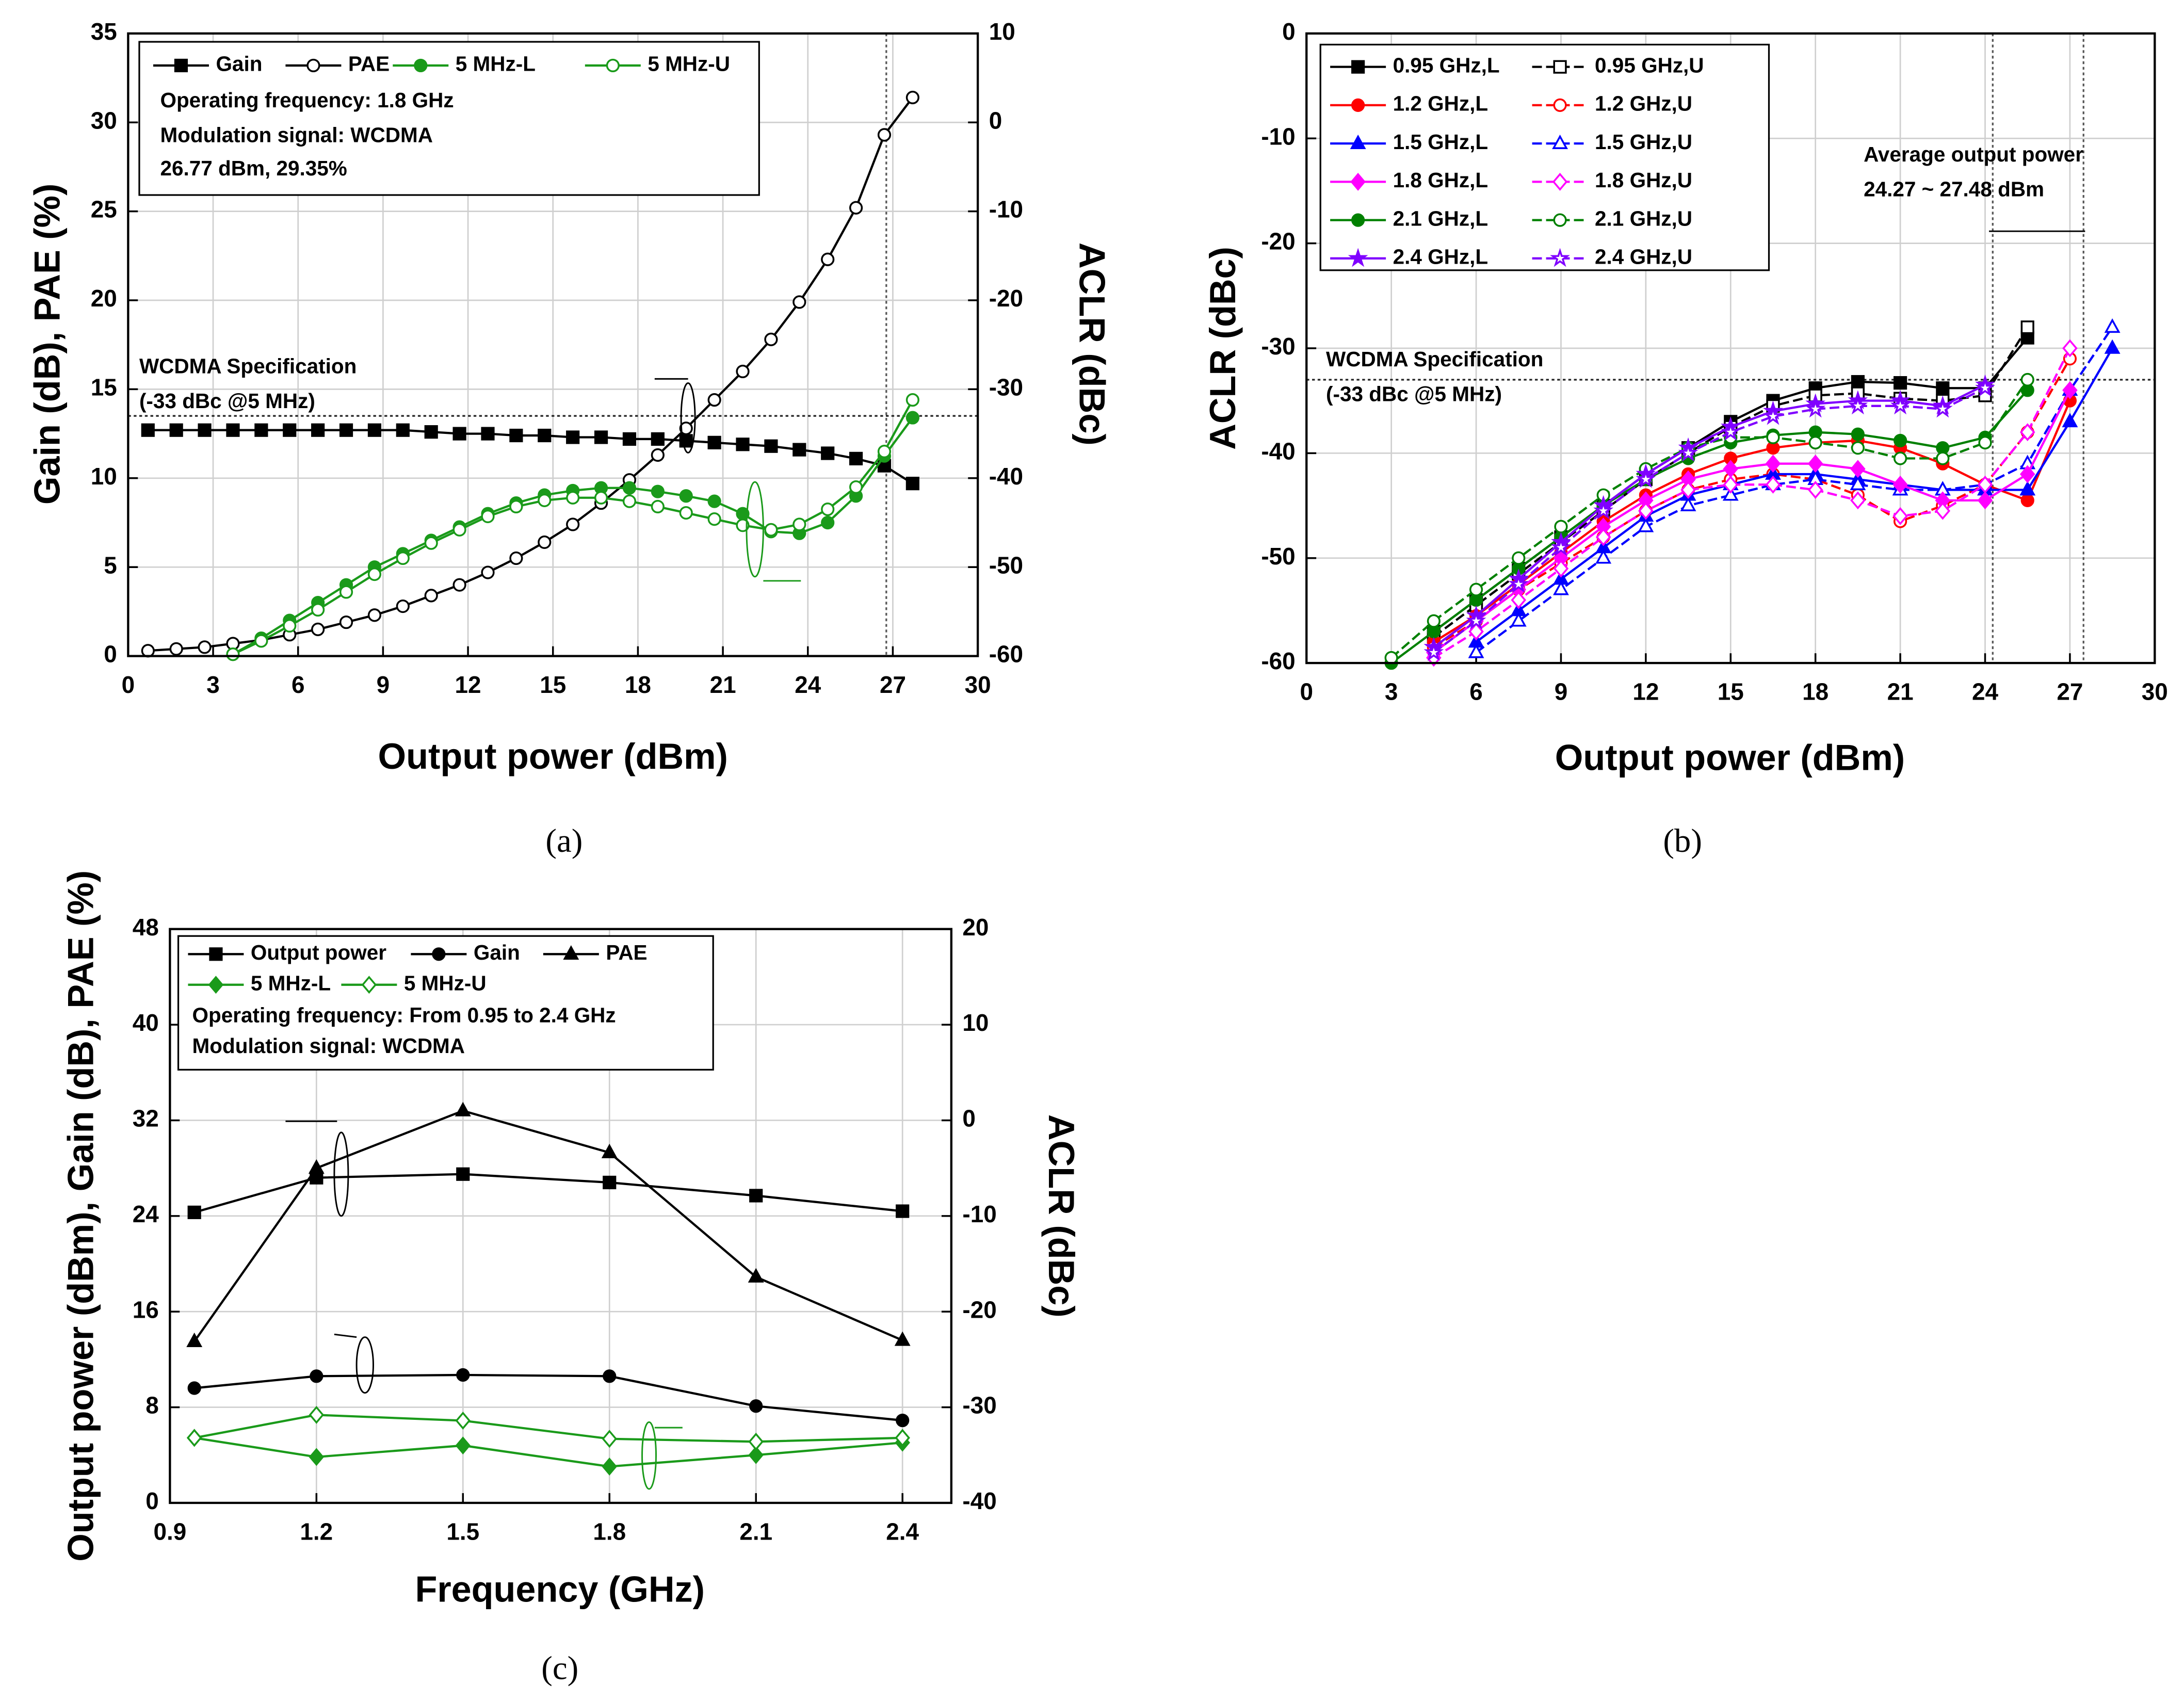 The image size is (2184, 1700). I want to click on y-tick-label: -60, so click(1278, 660).